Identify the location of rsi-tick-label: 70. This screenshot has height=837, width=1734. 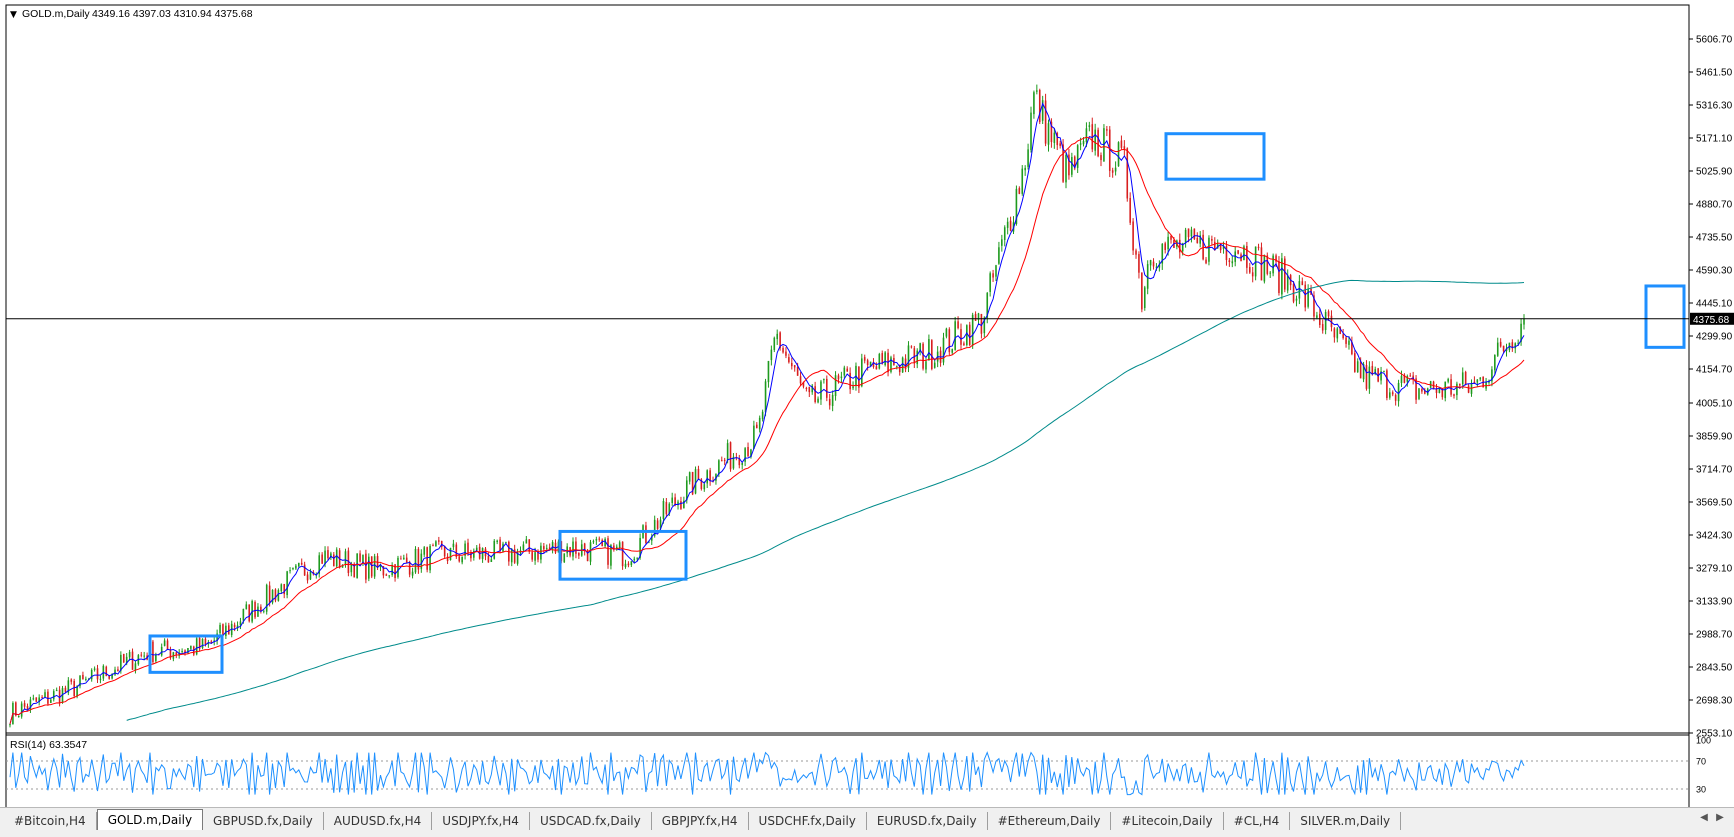
(1701, 762).